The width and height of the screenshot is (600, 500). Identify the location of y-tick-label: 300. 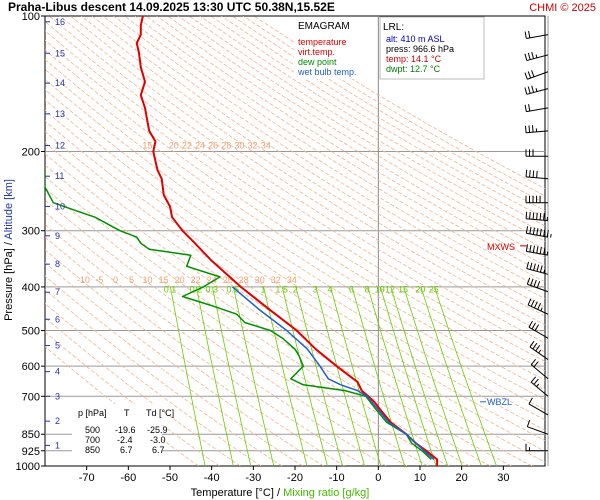
(31, 232).